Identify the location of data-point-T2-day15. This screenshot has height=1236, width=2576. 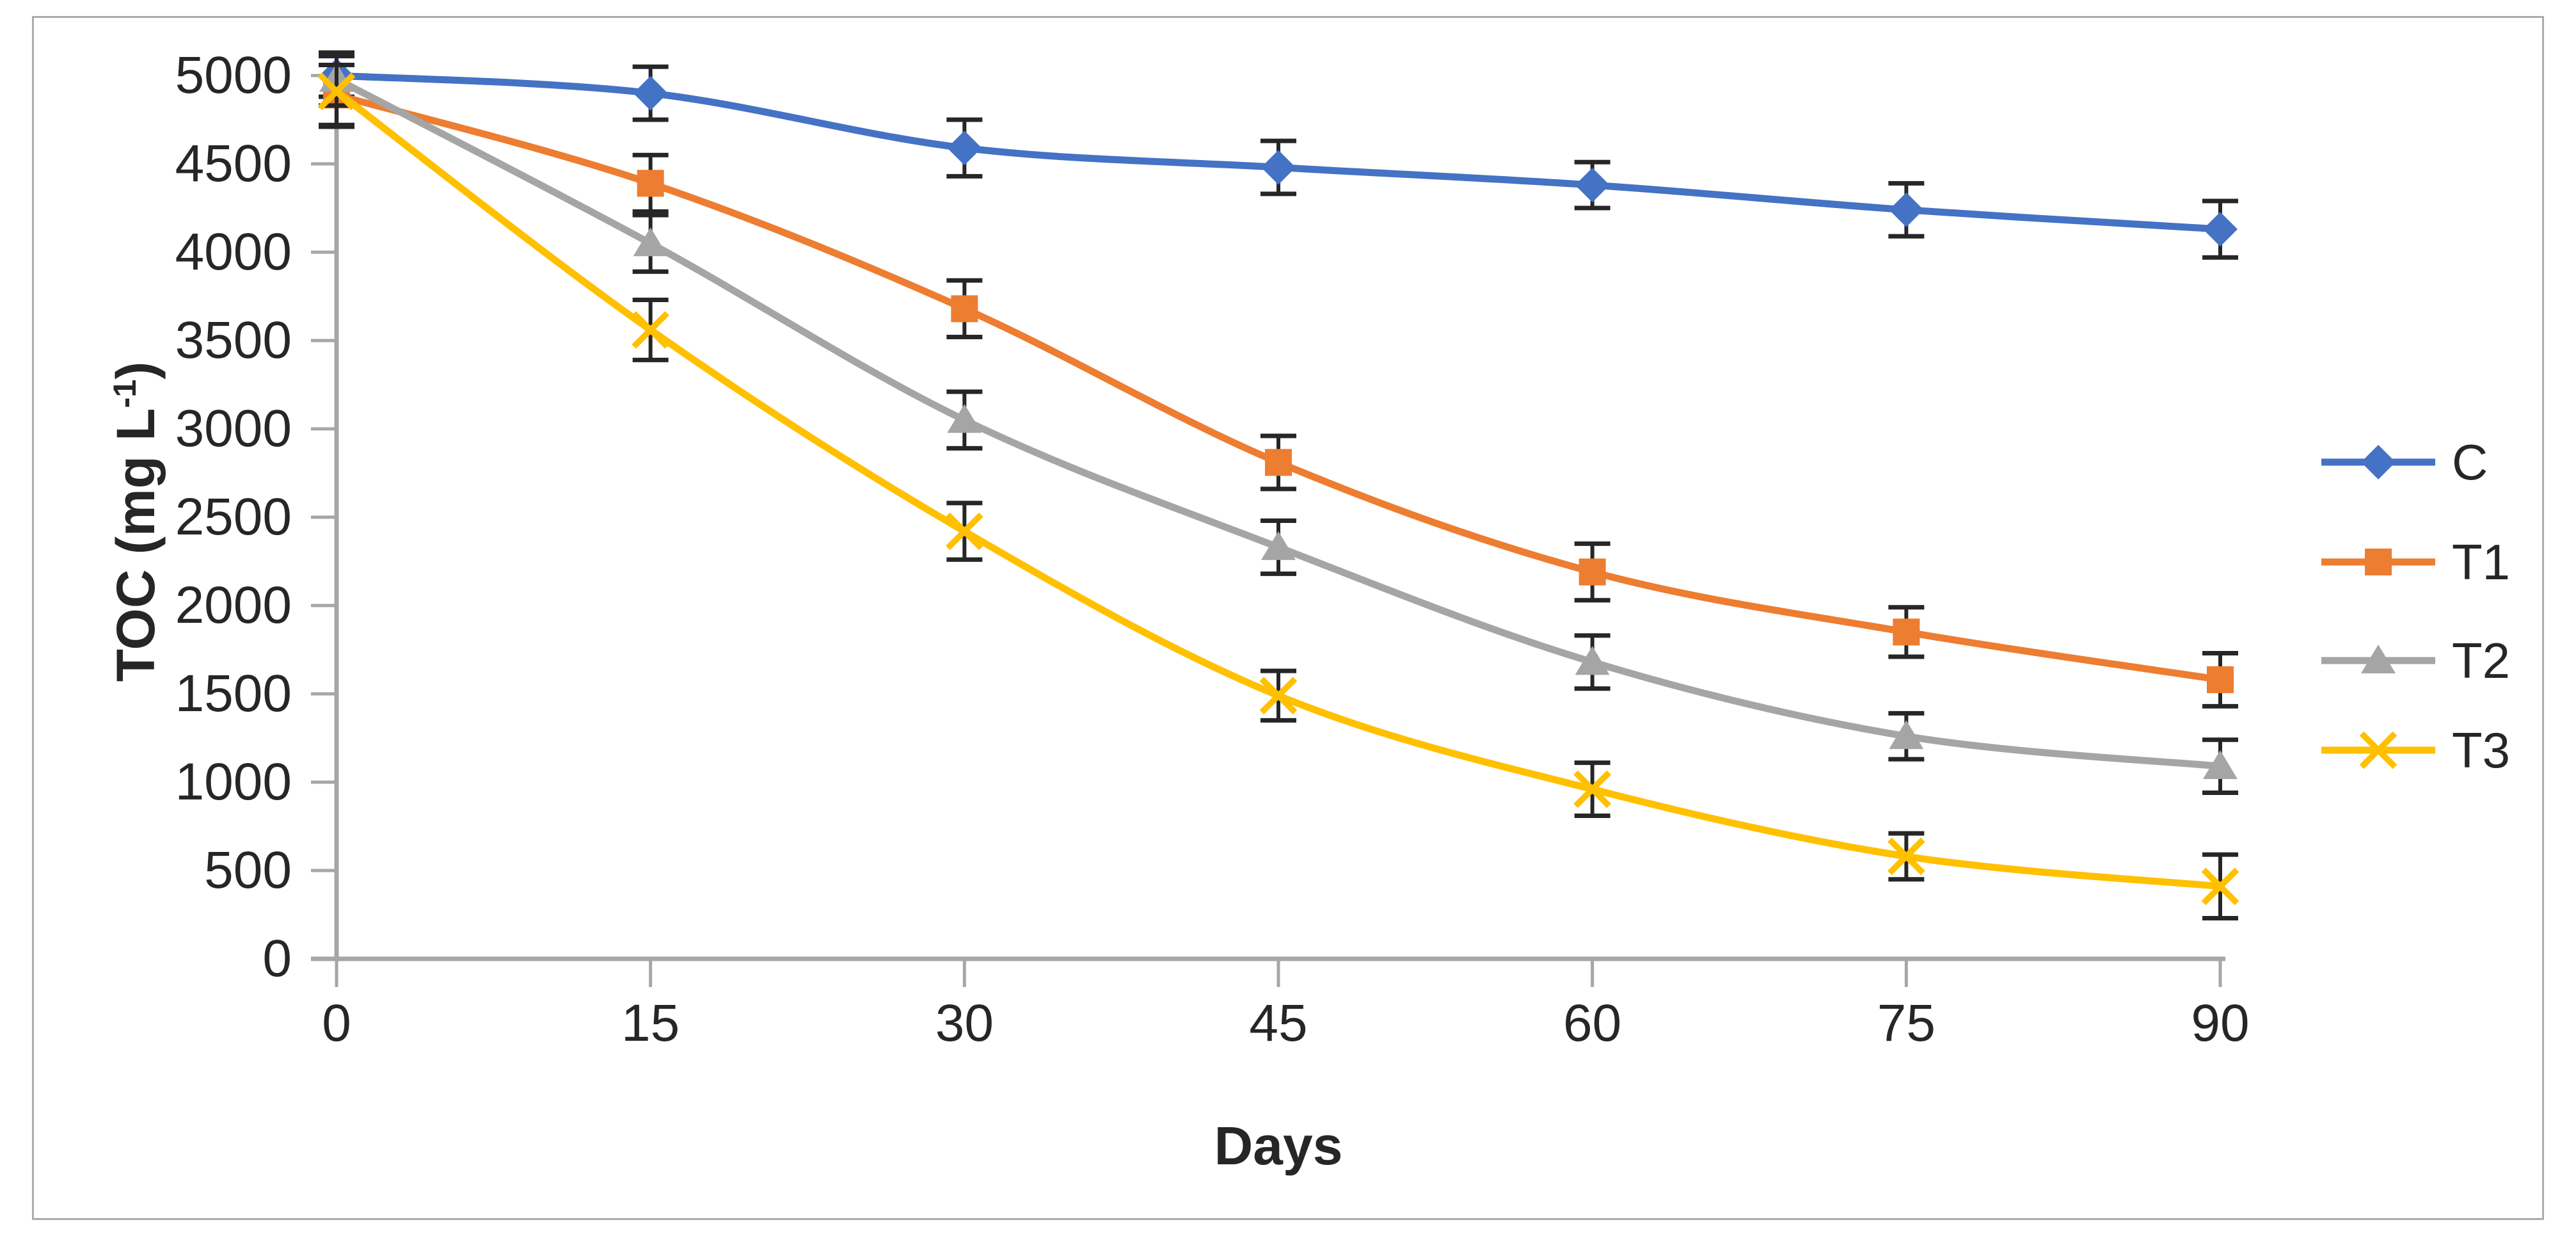
(651, 242).